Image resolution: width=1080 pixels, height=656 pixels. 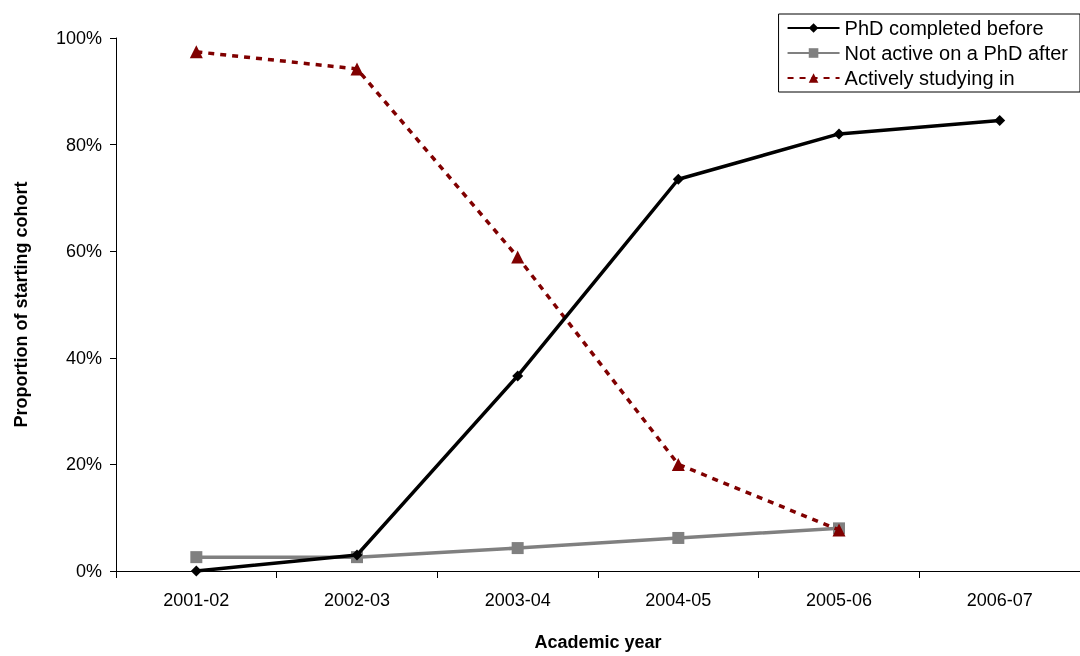 I want to click on y-tick-label: 60%, so click(x=83, y=251).